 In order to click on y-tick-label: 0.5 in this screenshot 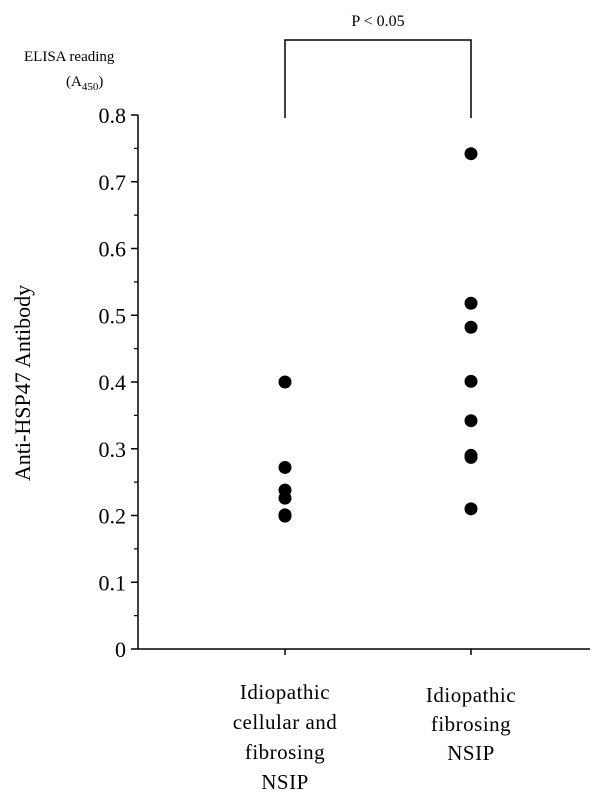, I will do `click(113, 315)`.